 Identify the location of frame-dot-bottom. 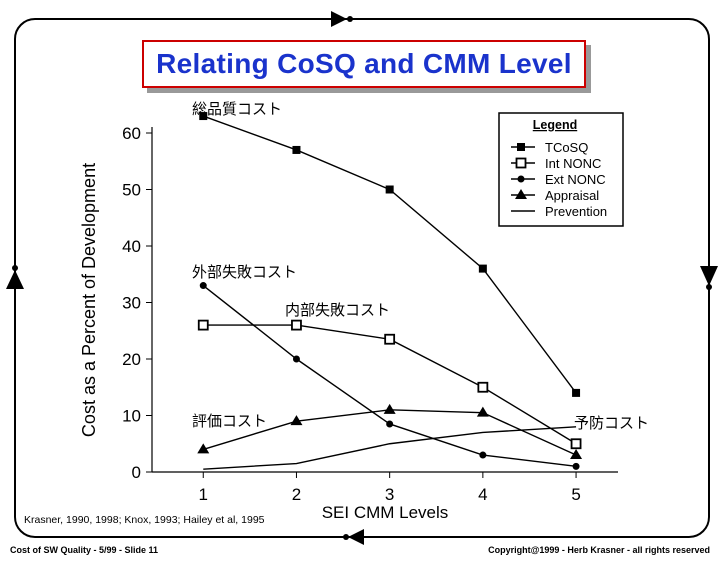
(346, 537).